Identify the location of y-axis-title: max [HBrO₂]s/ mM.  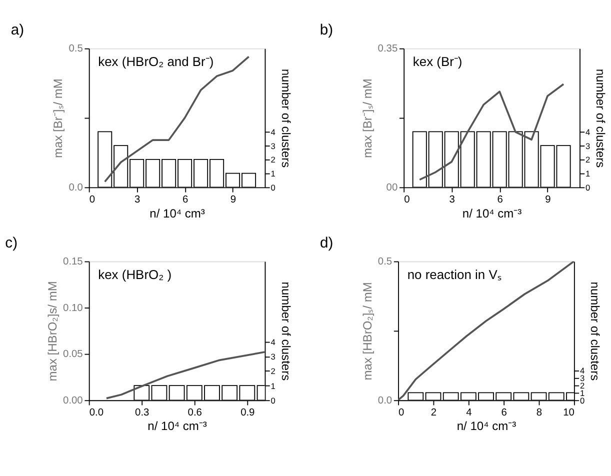
(53, 331).